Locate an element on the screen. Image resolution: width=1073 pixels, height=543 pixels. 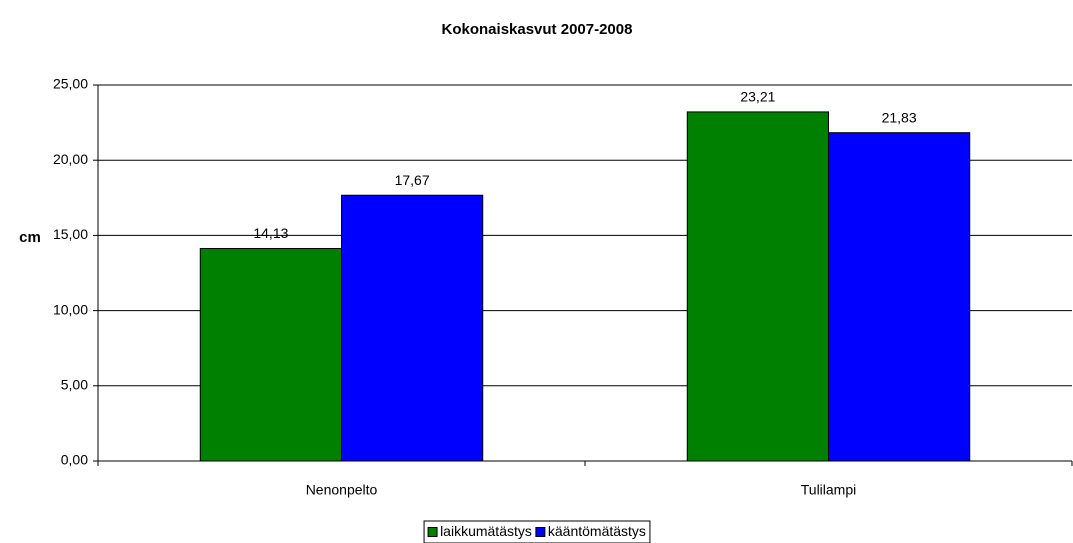
y-tick-label: 10,00 is located at coordinates (70, 309).